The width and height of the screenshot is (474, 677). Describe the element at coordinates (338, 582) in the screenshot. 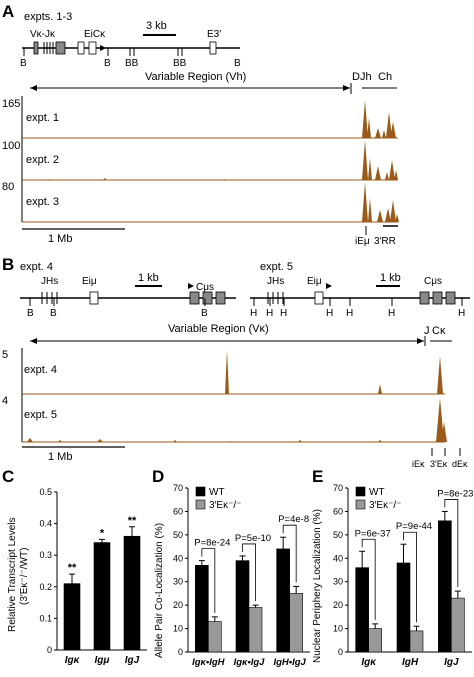

I see `y-tick-label: 30` at that location.